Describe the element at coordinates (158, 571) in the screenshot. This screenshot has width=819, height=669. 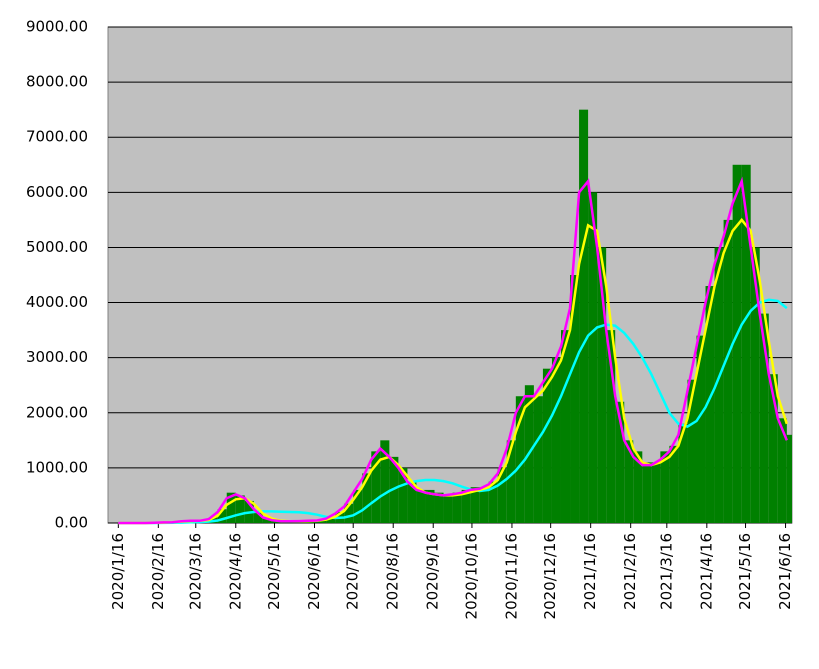
I see `x-tick-label: 2020/2/16` at that location.